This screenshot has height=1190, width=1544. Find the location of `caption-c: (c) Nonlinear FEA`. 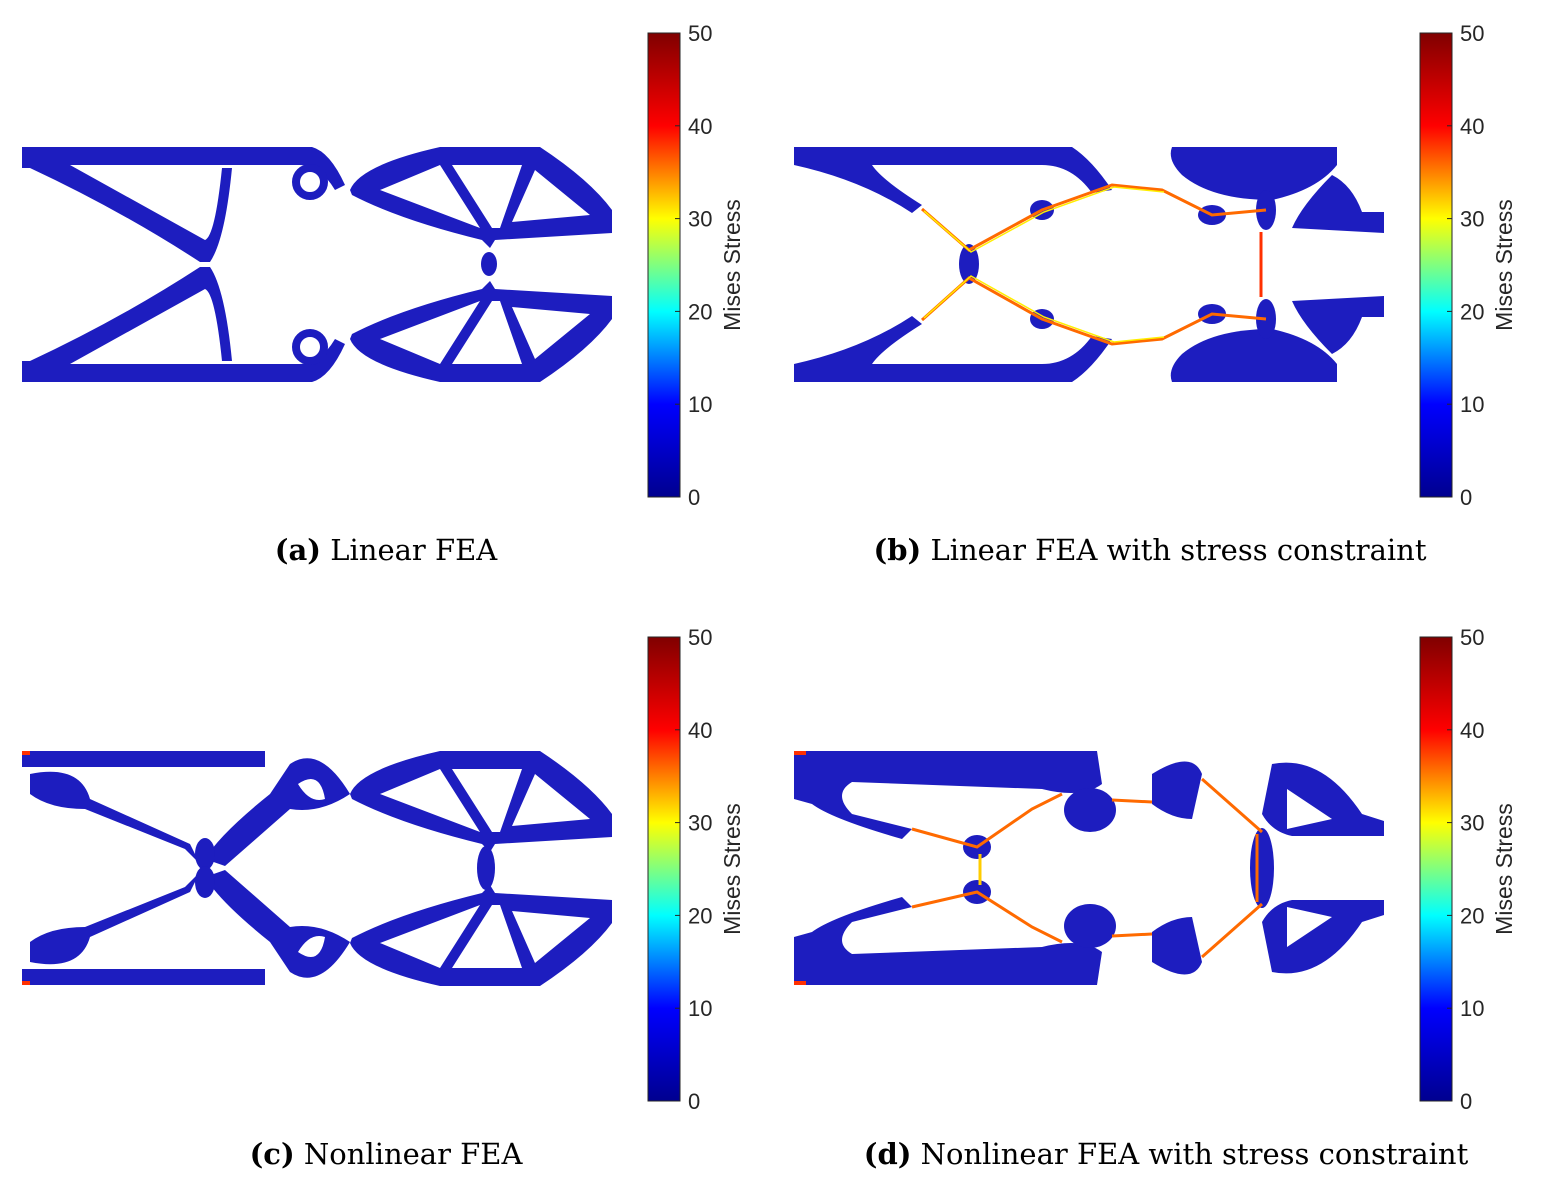

caption-c: (c) Nonlinear FEA is located at coordinates (386, 1154).